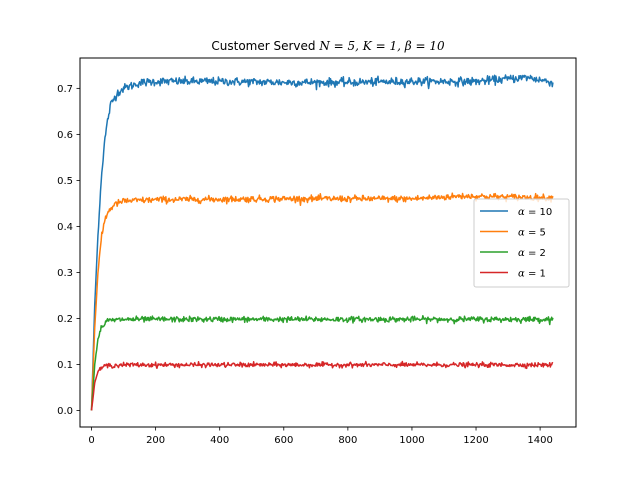  I want to click on legend-label: α = 10, so click(535, 212).